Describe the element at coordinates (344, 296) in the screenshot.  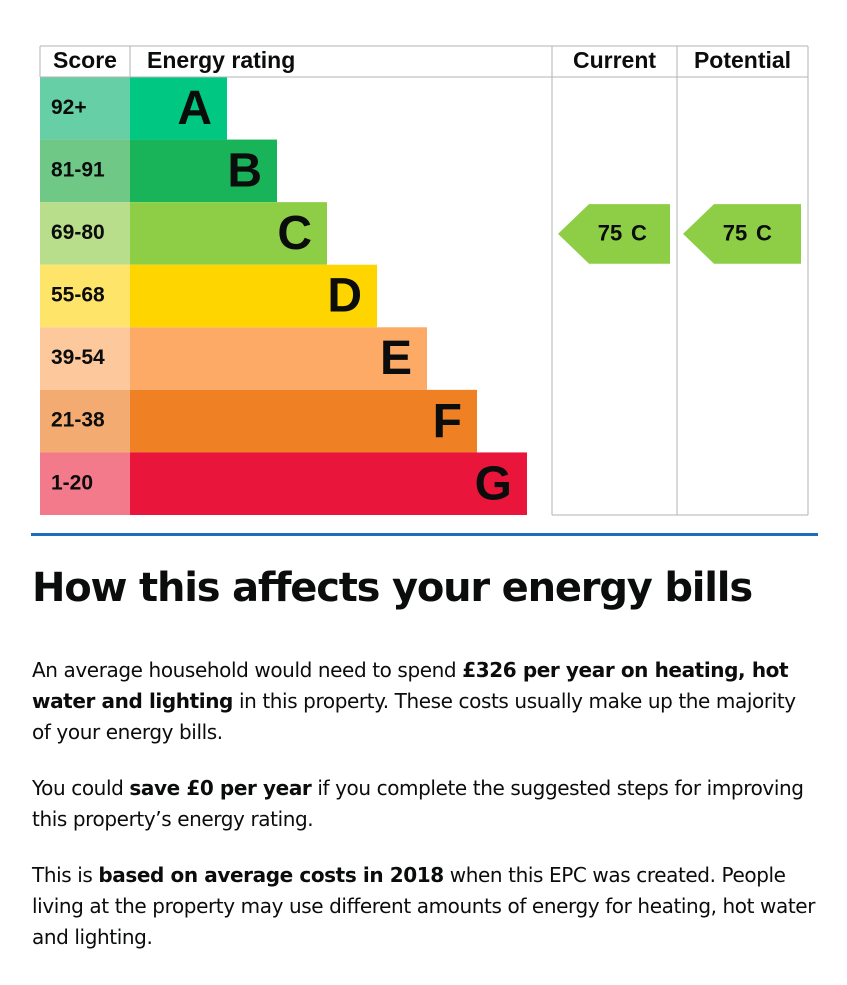
I see `rating-letter: D` at that location.